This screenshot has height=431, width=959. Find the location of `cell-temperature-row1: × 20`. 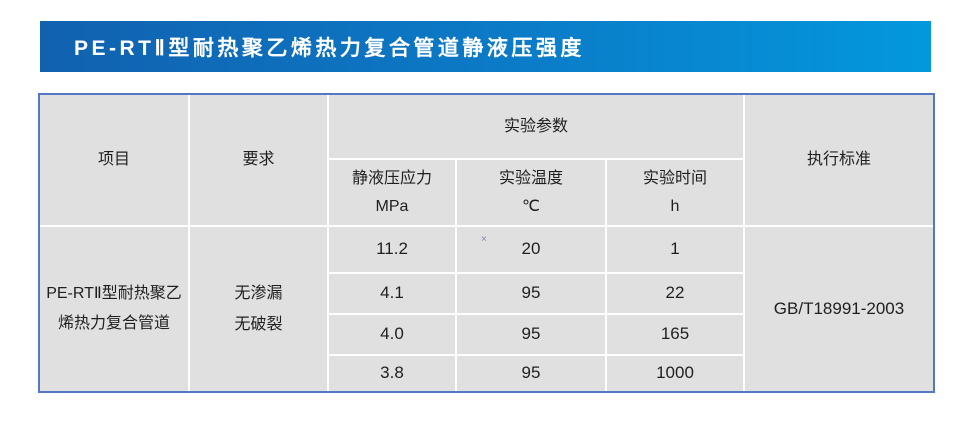

cell-temperature-row1: × 20 is located at coordinates (531, 249).